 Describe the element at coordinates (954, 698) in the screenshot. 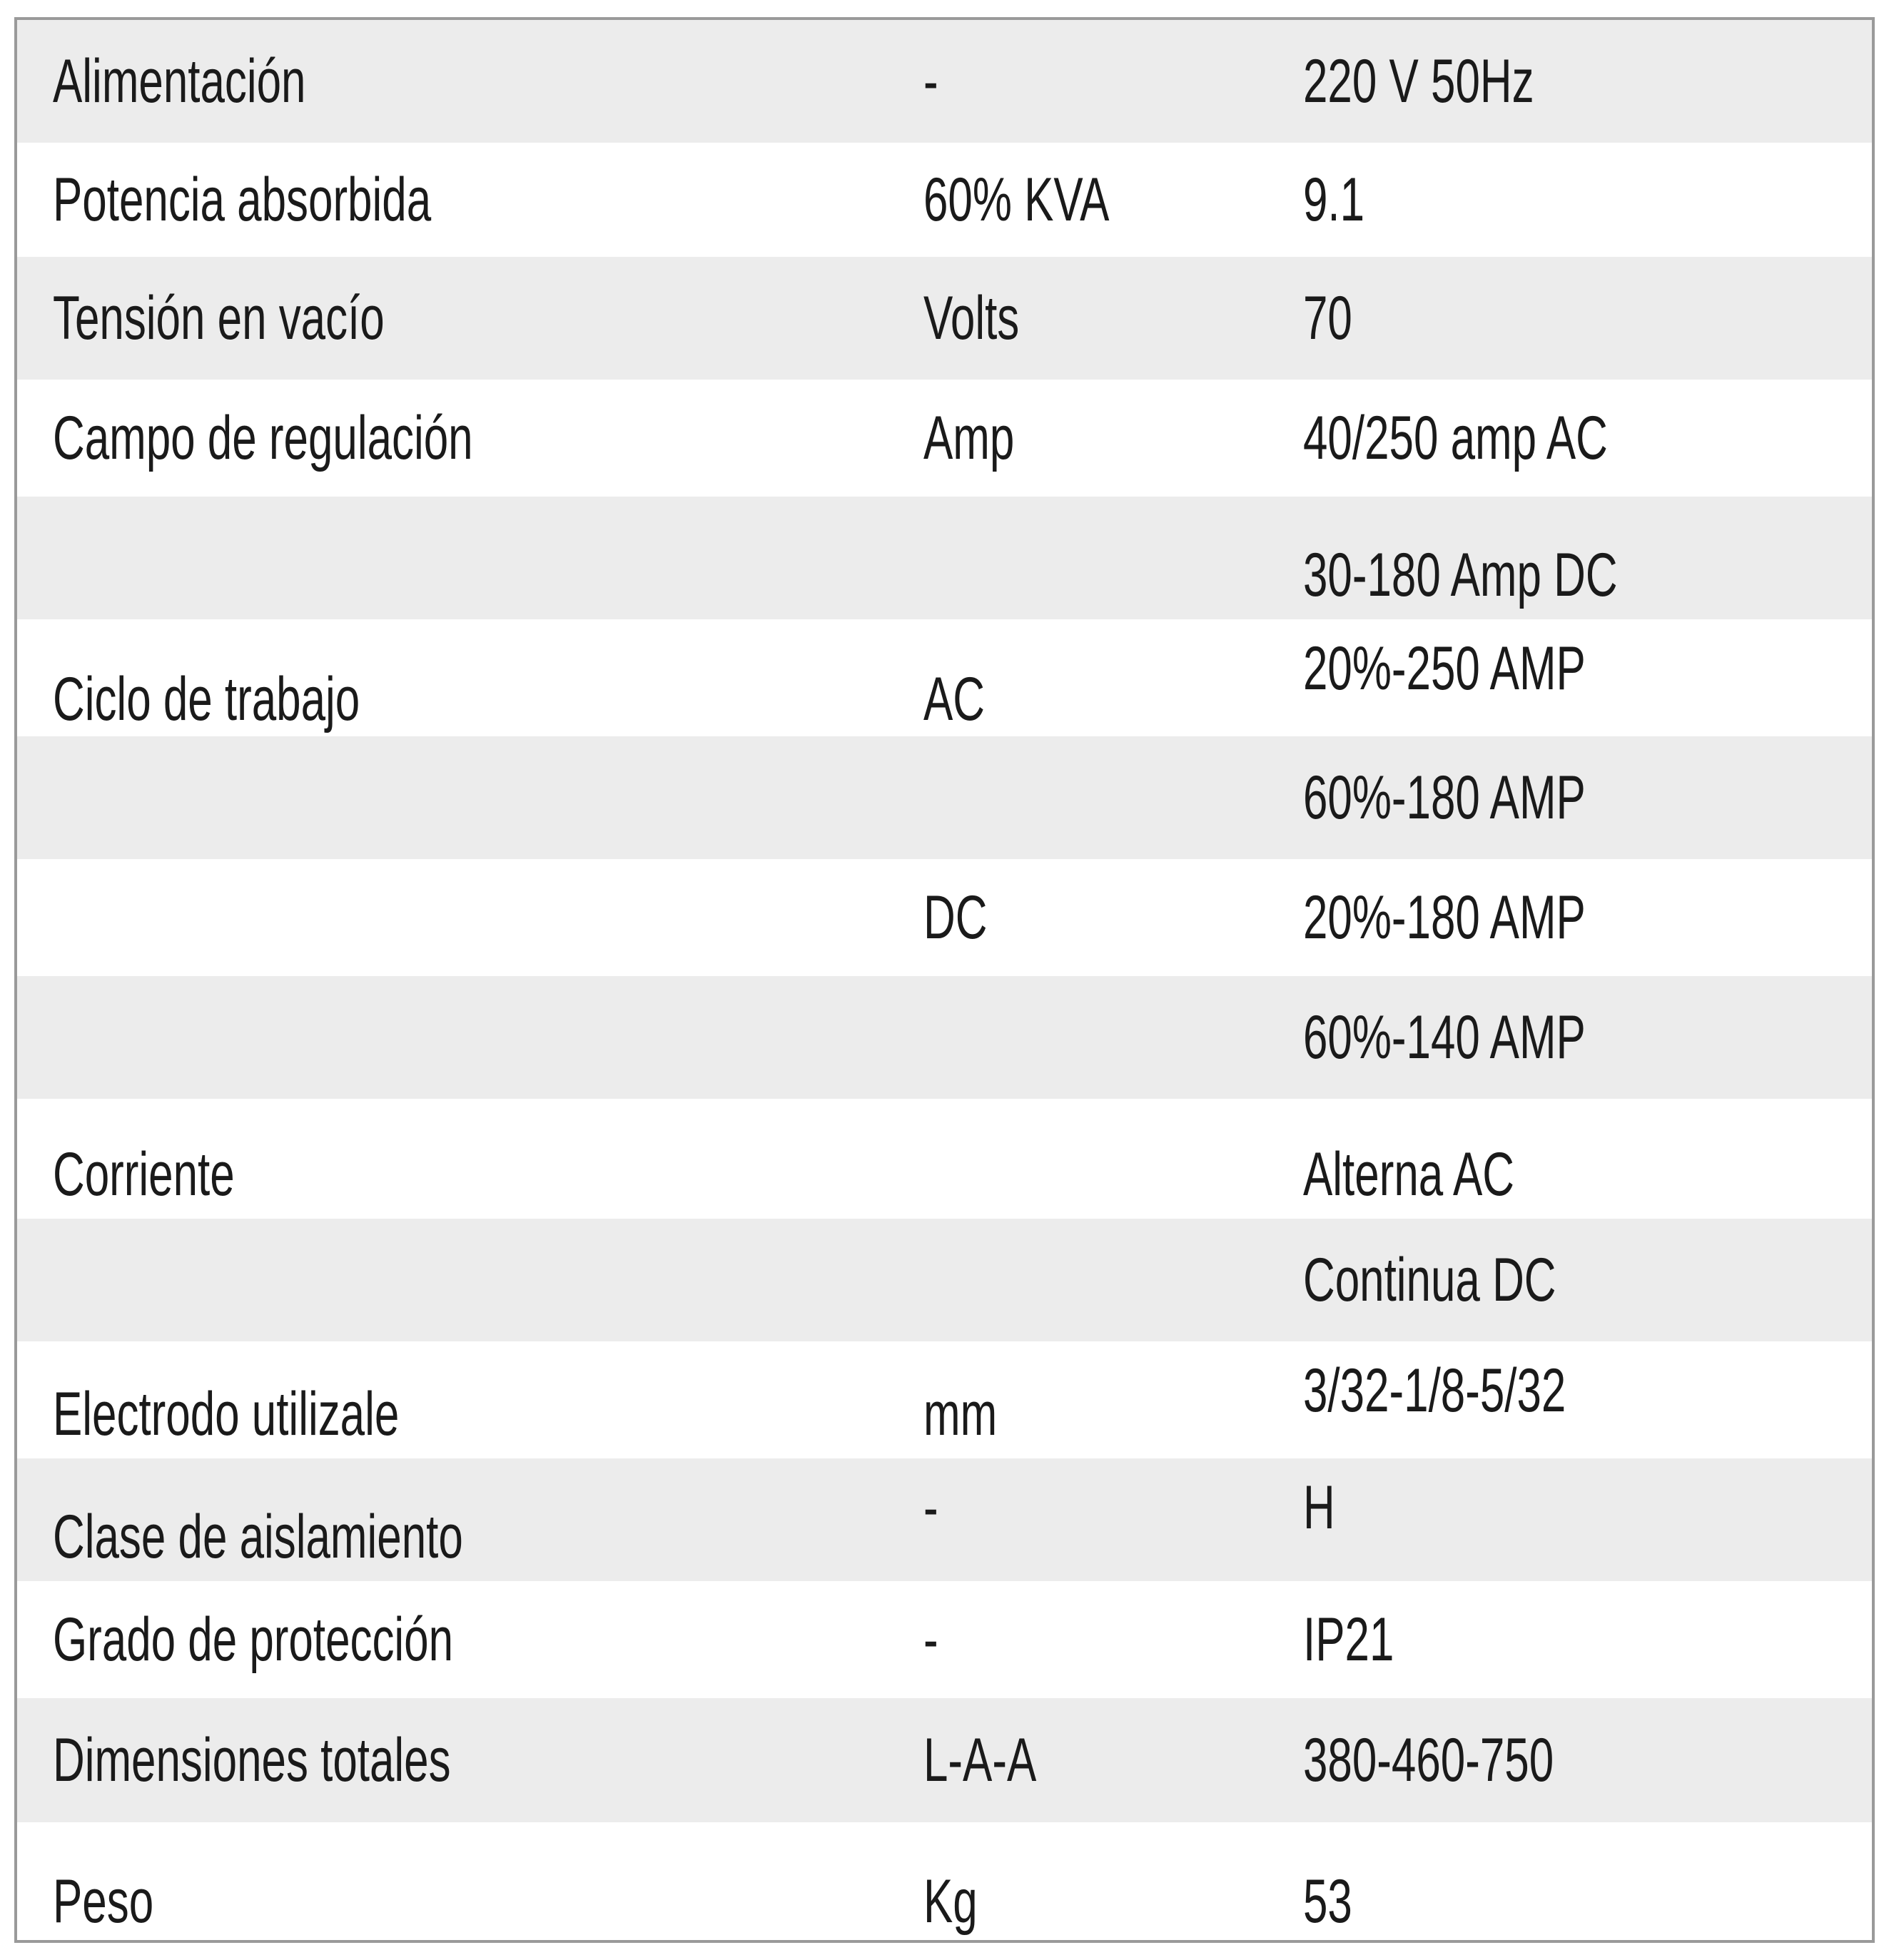

I see `unit-cell: AC` at that location.